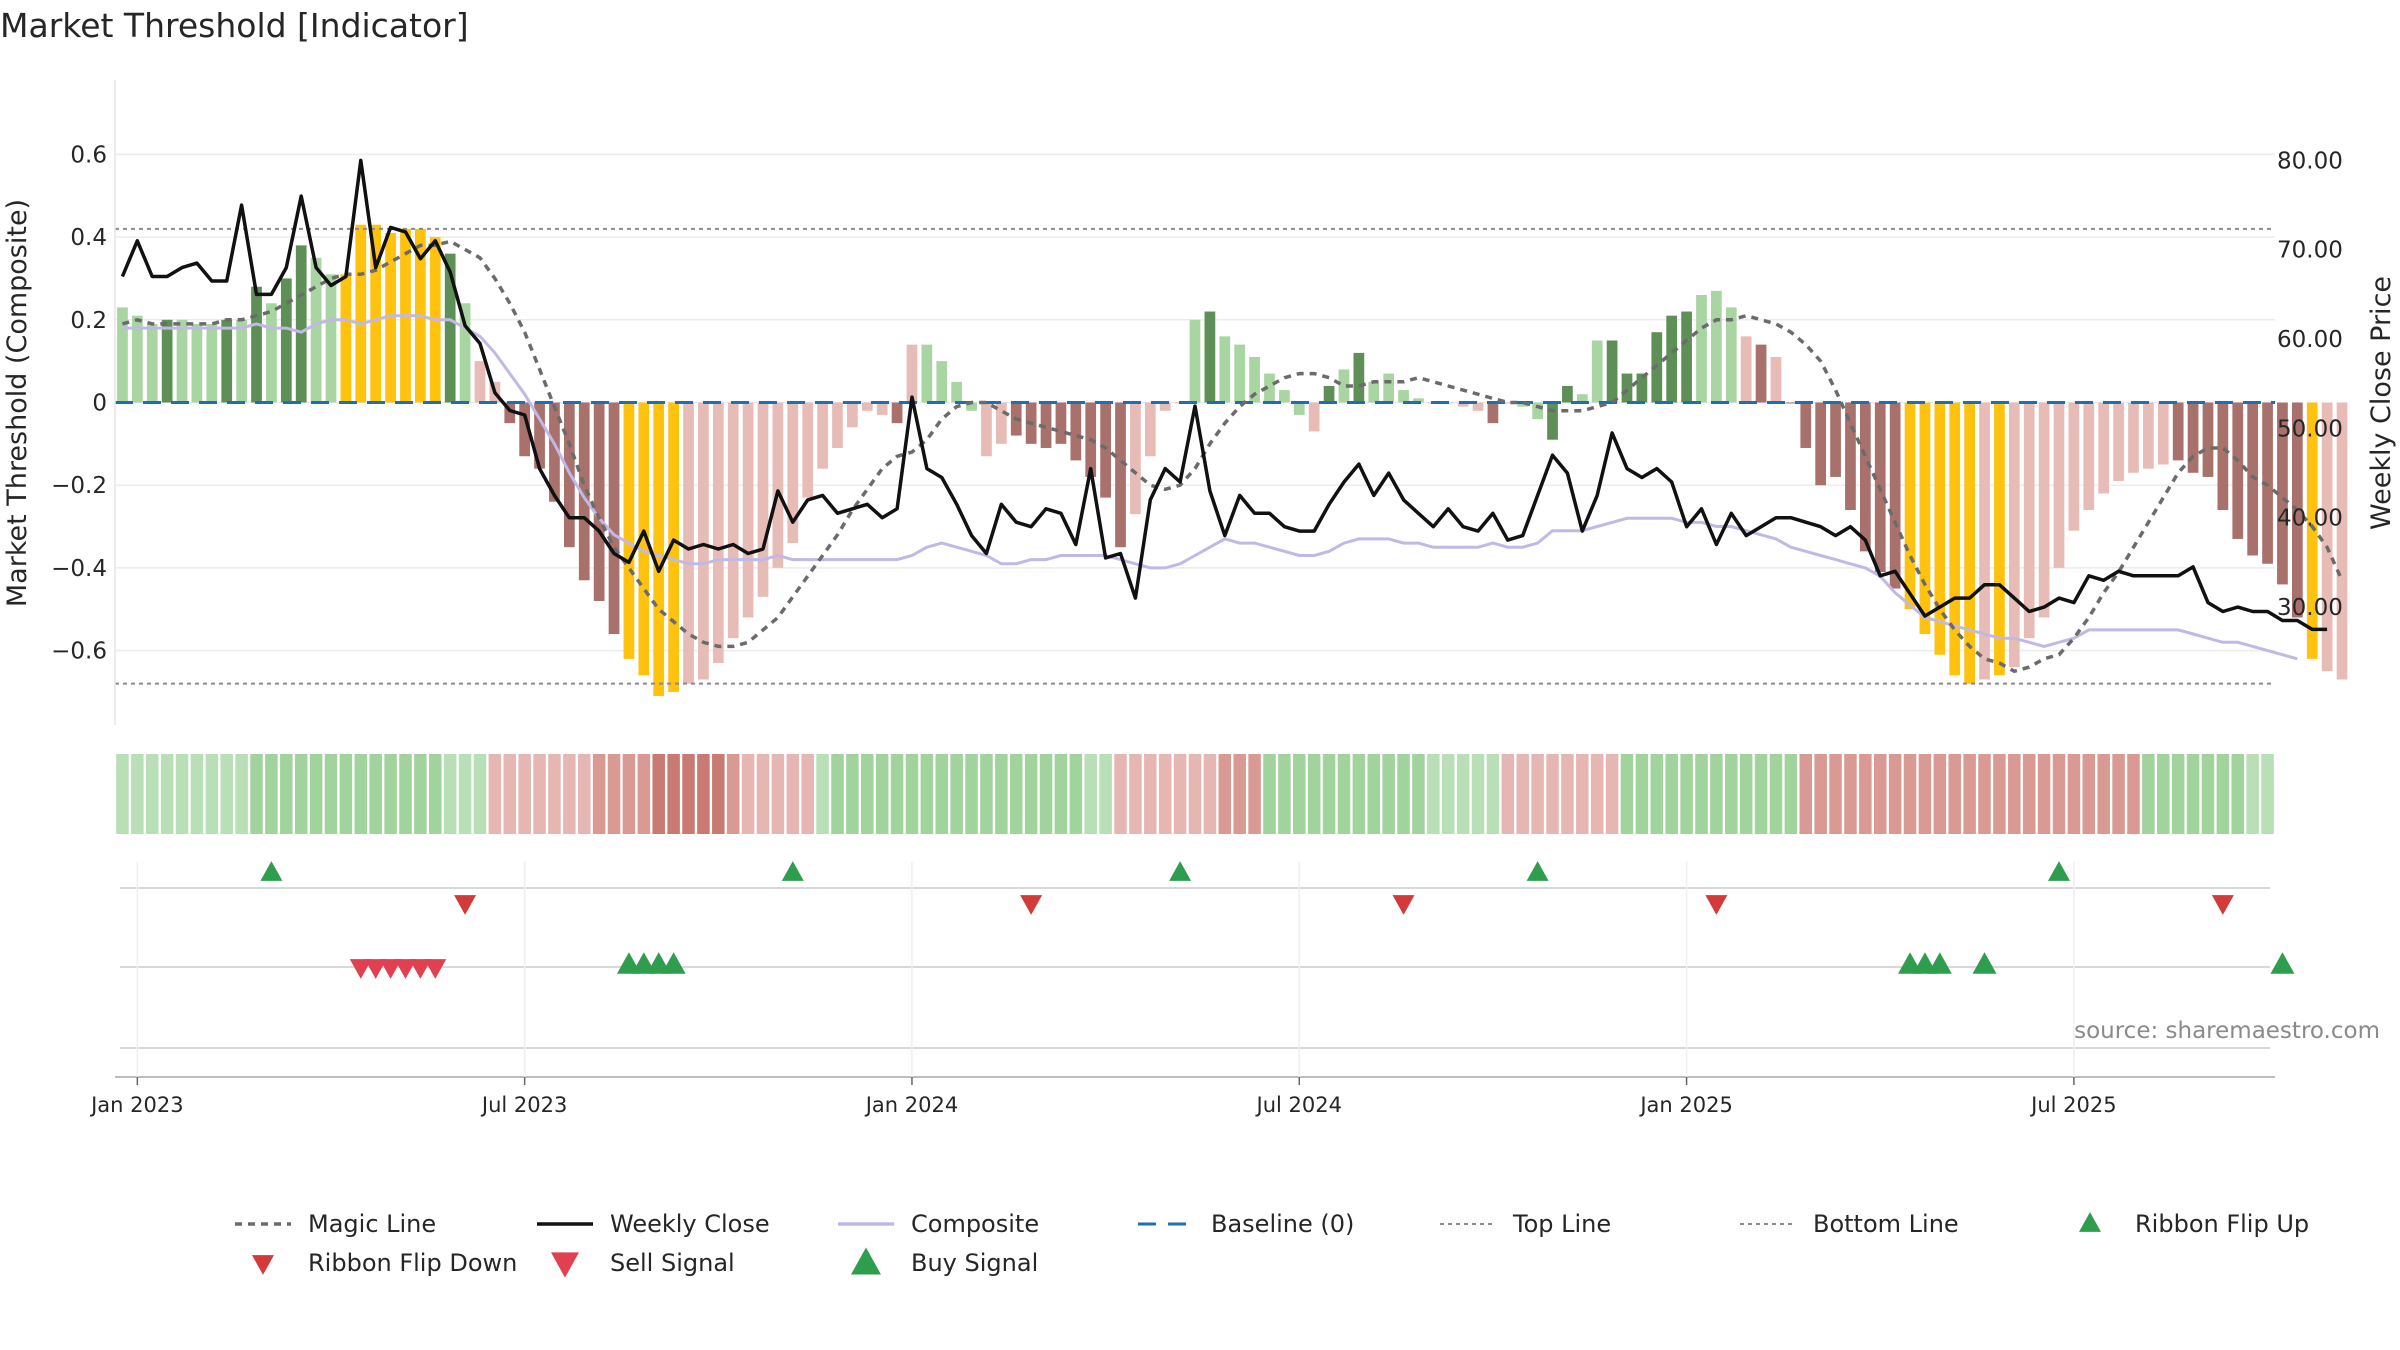  Describe the element at coordinates (2310, 429) in the screenshot. I see `right-tick-label: 50.00` at that location.